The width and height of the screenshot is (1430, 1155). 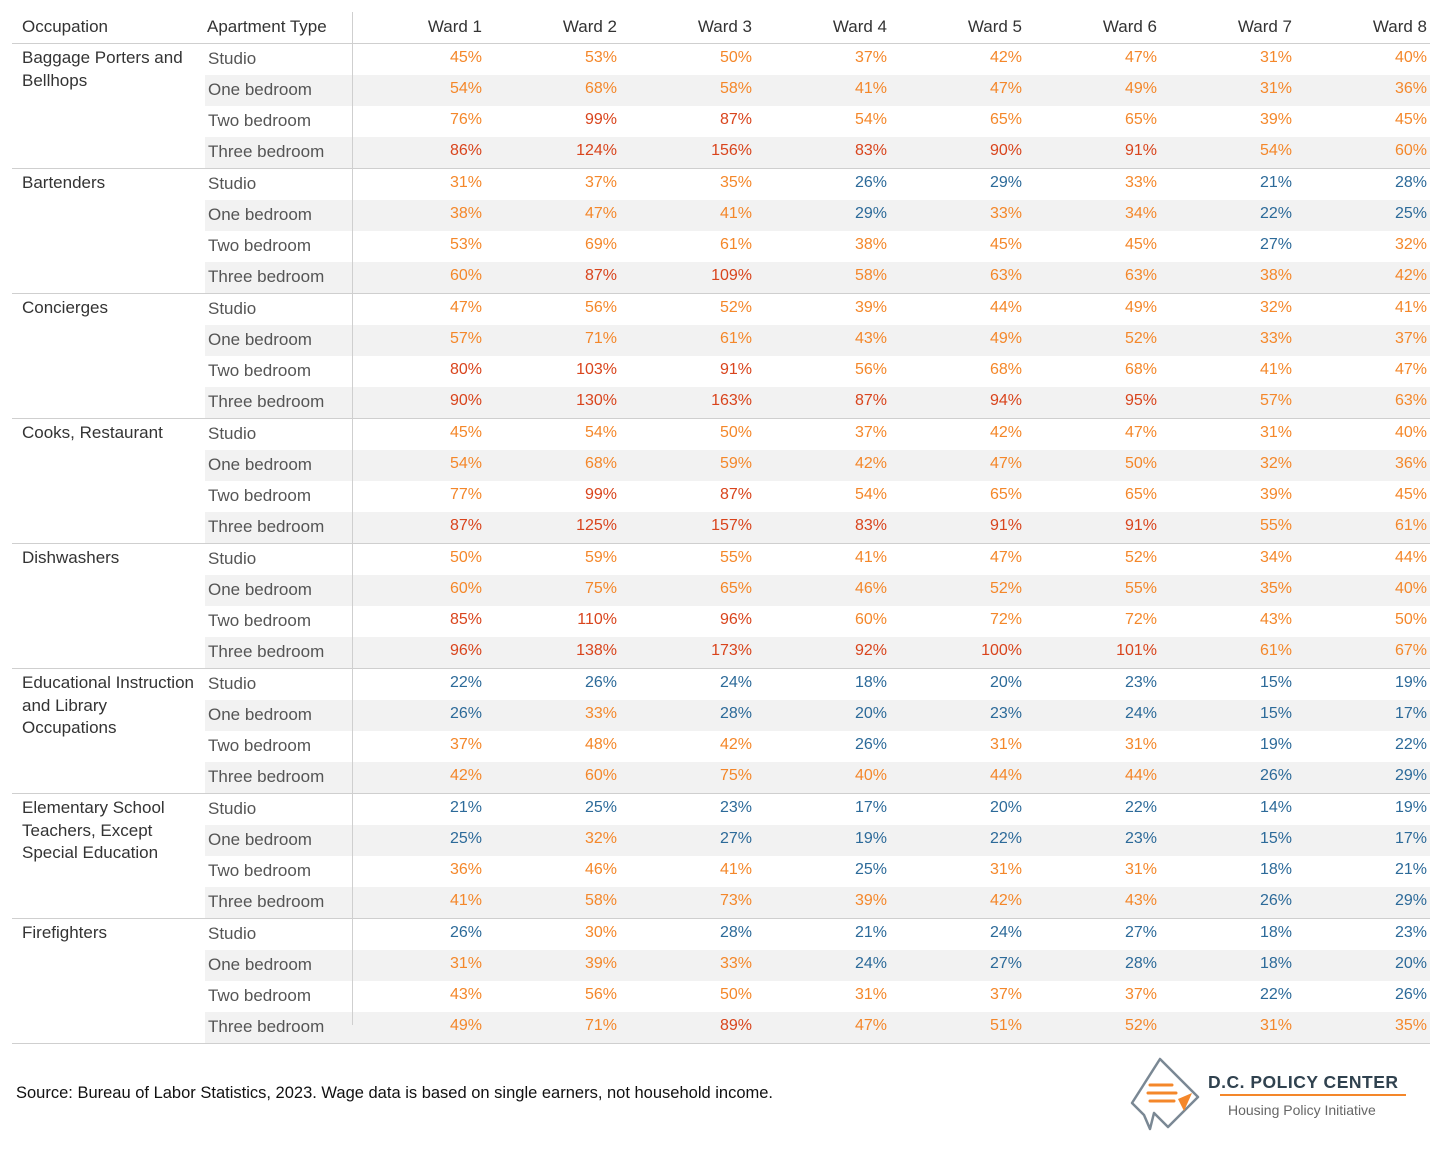 I want to click on value-cell: 27%, so click(x=1140, y=932).